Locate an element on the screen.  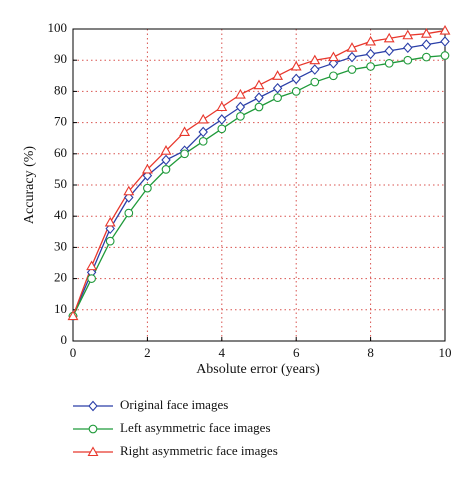
x-tick-label: 8 is located at coordinates (370, 352).